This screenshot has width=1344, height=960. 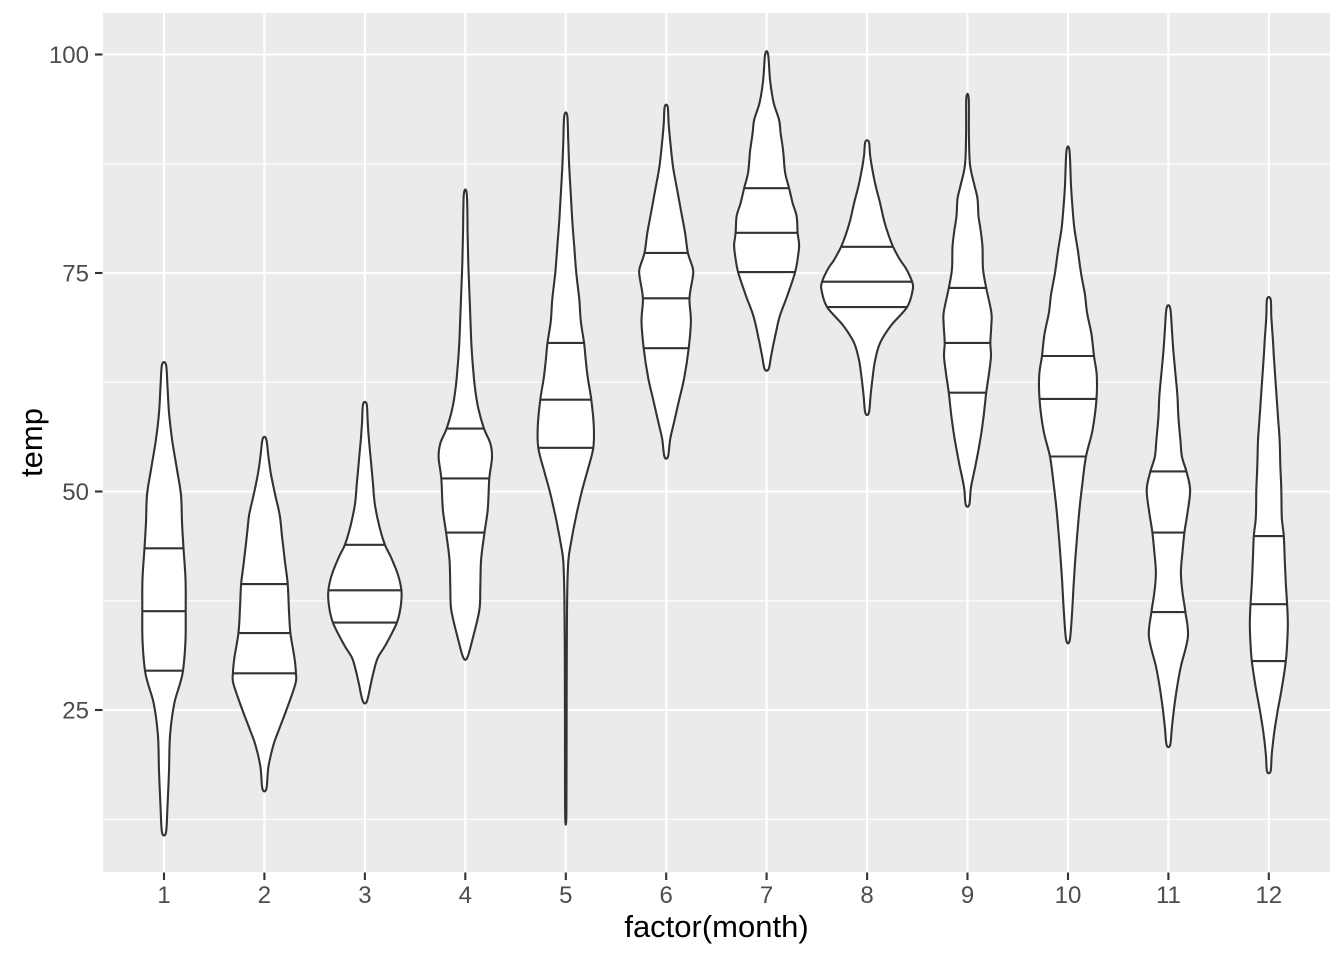 I want to click on x-tick-label: 12, so click(x=1268, y=895).